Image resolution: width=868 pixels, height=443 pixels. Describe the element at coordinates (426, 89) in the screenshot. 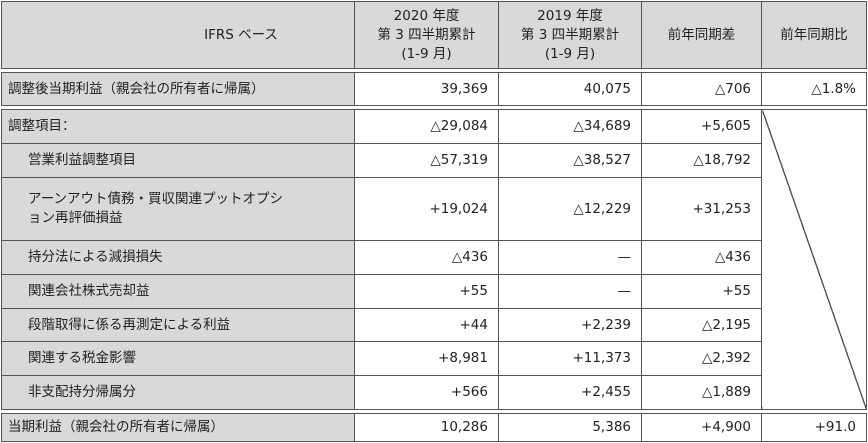

I see `value-2020: 39,369` at that location.